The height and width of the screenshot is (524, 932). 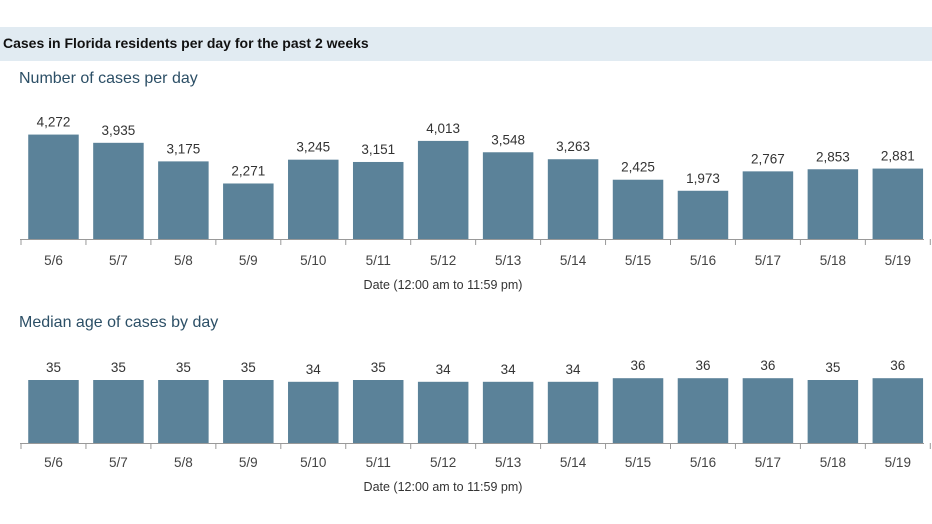 I want to click on median-age-tick-label: 5/10, so click(x=313, y=462).